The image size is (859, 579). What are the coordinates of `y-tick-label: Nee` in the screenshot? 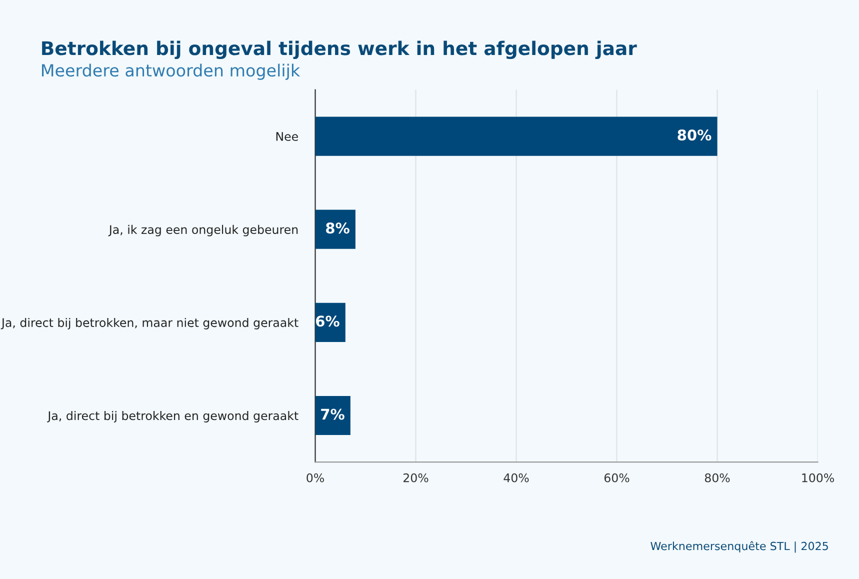 It's located at (287, 136).